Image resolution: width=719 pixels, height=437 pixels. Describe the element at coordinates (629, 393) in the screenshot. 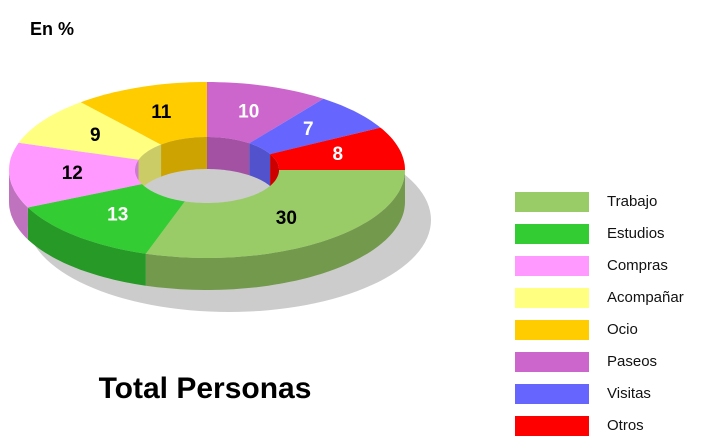

I see `legend-label: Visitas` at that location.